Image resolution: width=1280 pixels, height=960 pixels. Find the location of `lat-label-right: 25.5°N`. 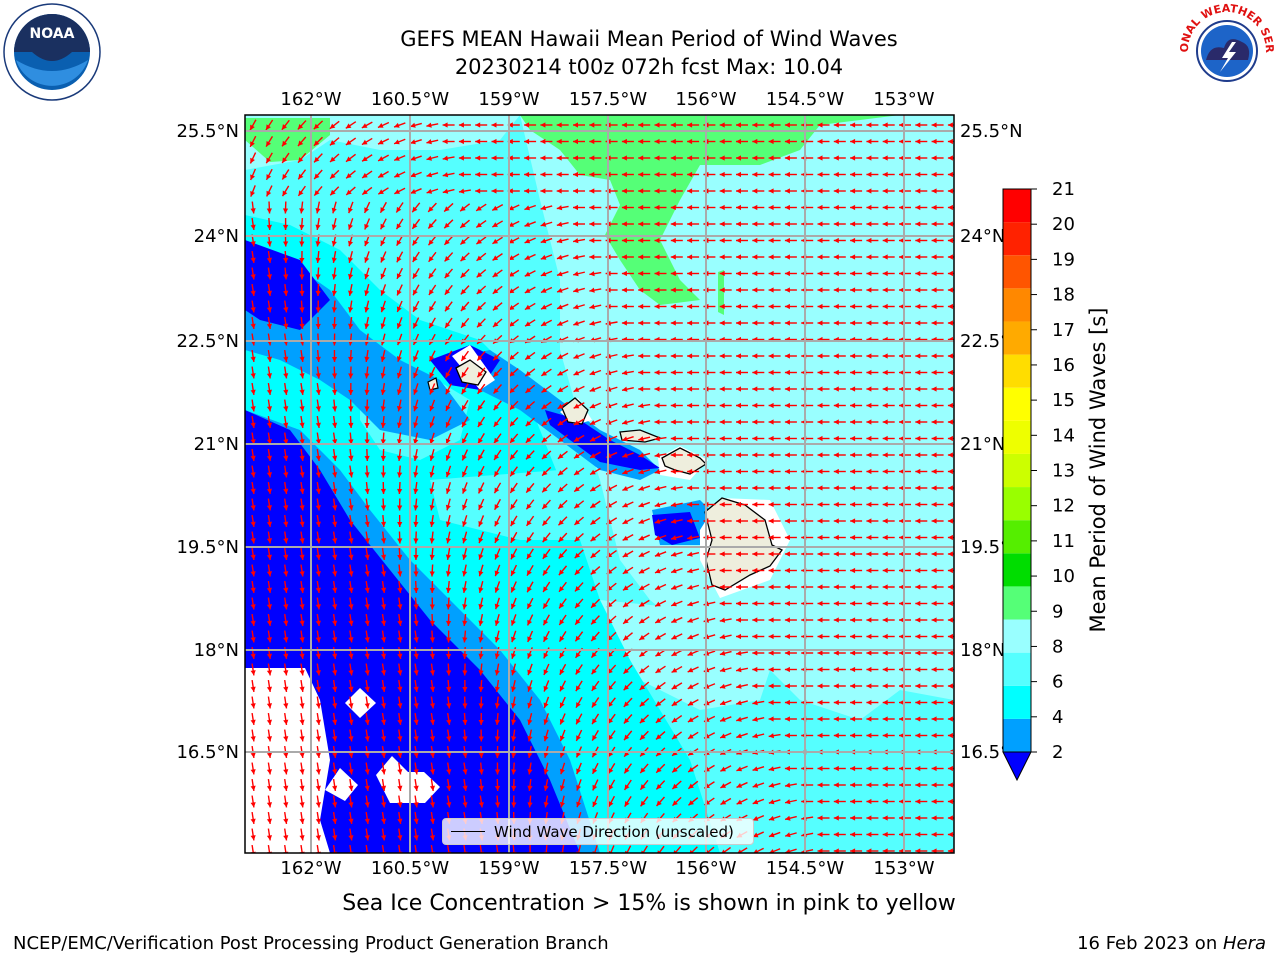

lat-label-right: 25.5°N is located at coordinates (991, 131).